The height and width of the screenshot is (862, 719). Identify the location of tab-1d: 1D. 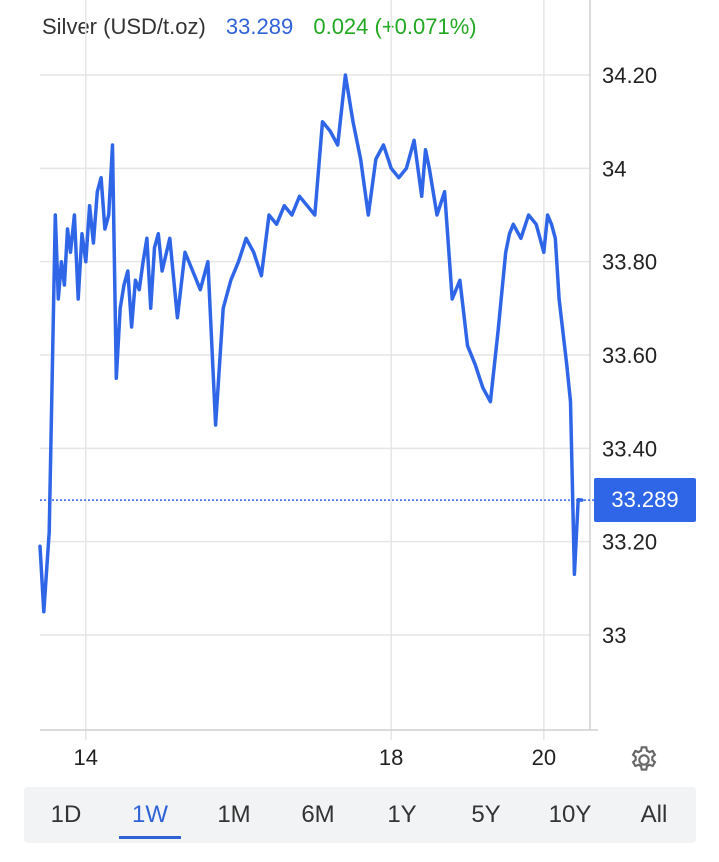
(66, 814).